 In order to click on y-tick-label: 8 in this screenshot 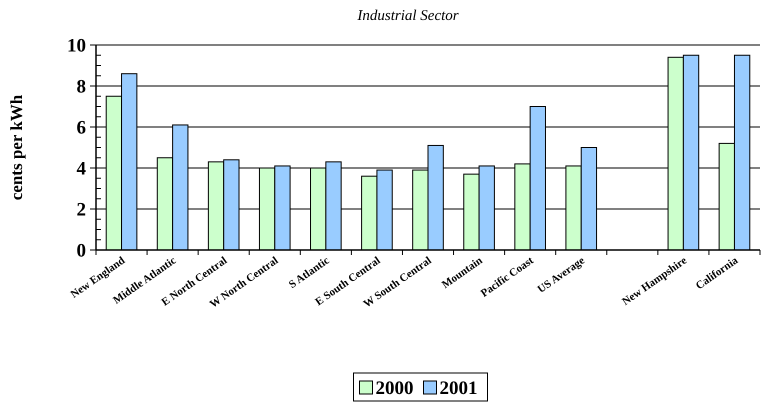, I will do `click(81, 87)`.